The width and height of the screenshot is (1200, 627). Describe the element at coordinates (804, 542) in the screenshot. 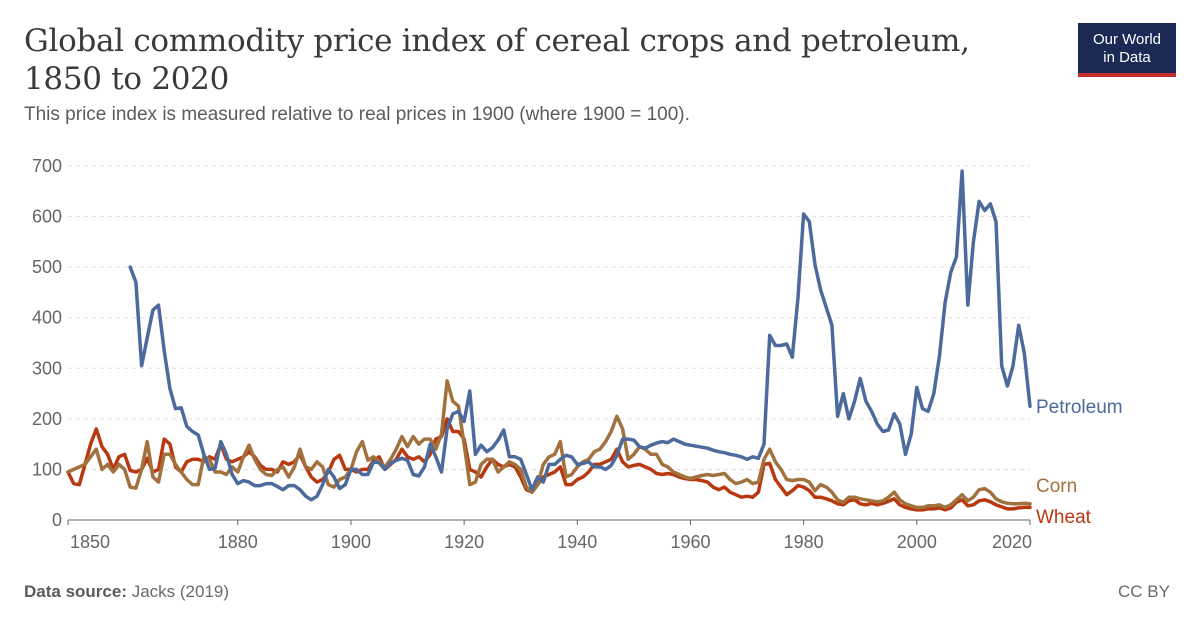

I see `x-tick-label: 1980` at that location.